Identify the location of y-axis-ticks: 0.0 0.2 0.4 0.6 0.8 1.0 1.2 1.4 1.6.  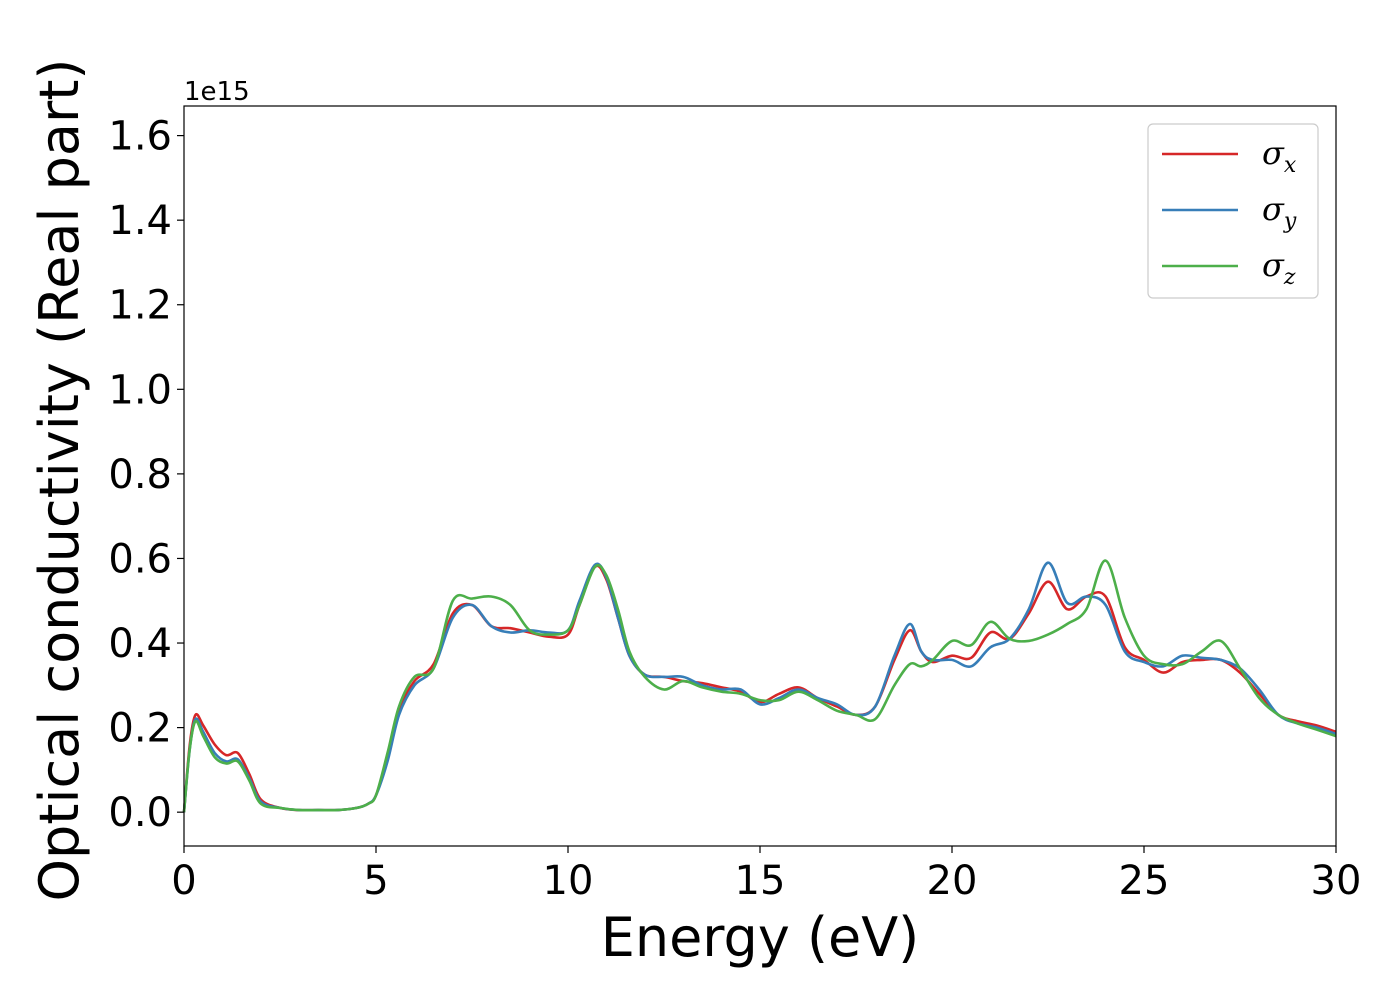
(146, 475).